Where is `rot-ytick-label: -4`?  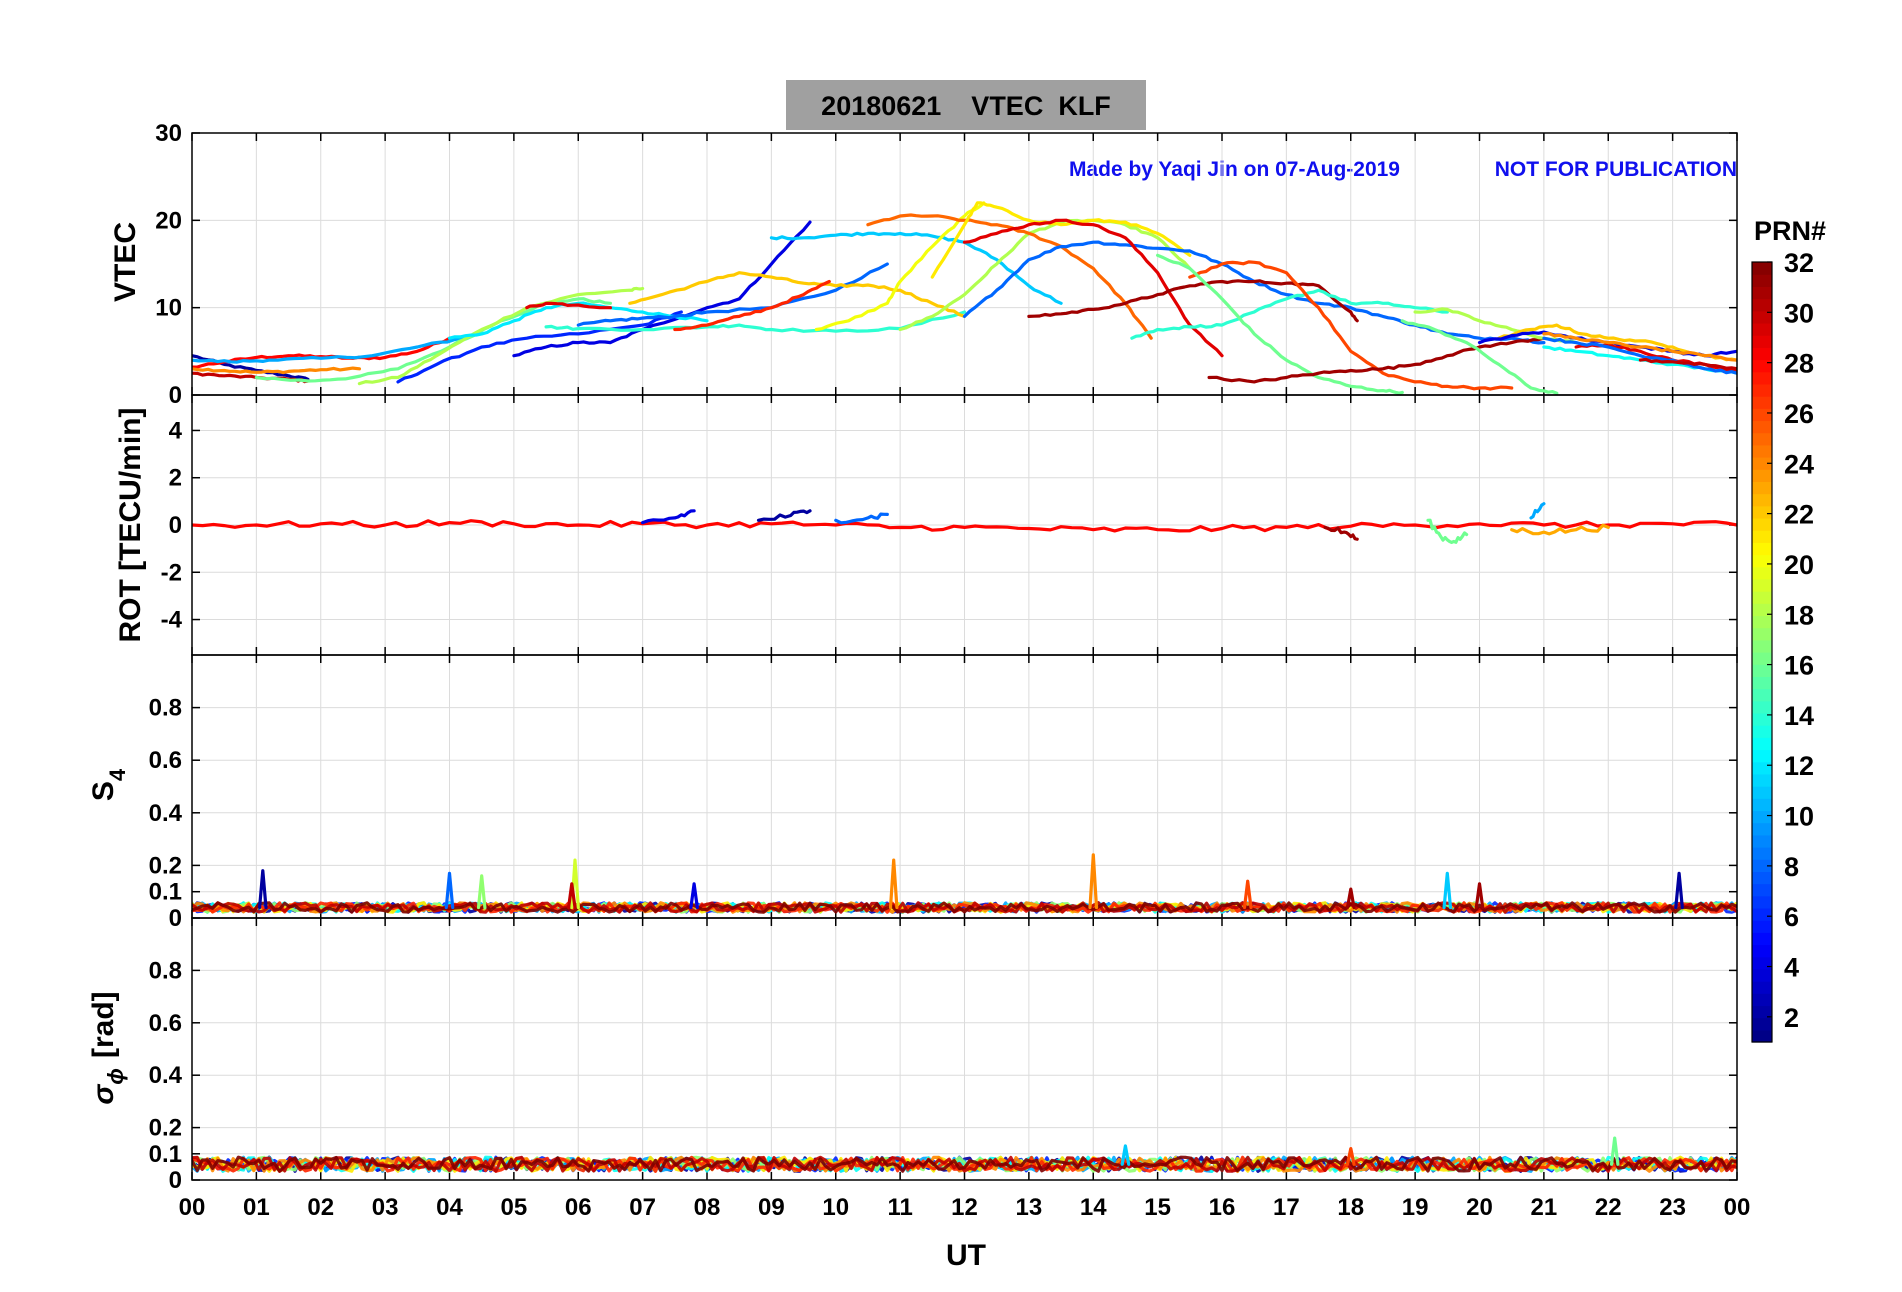
rot-ytick-label: -4 is located at coordinates (172, 620).